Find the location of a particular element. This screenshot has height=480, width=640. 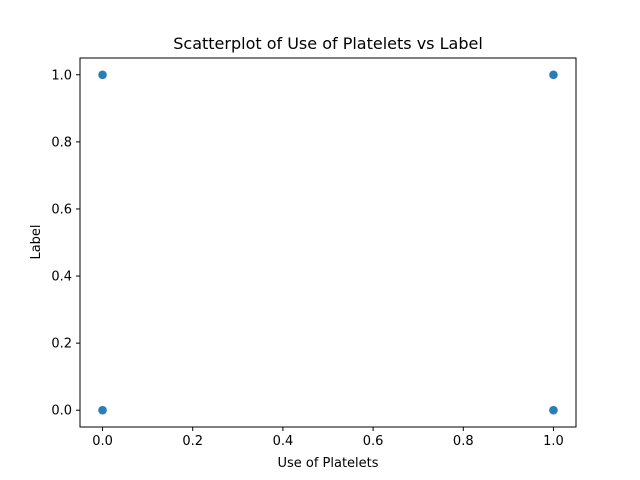

y-tick-label: 0.4 is located at coordinates (61, 277).